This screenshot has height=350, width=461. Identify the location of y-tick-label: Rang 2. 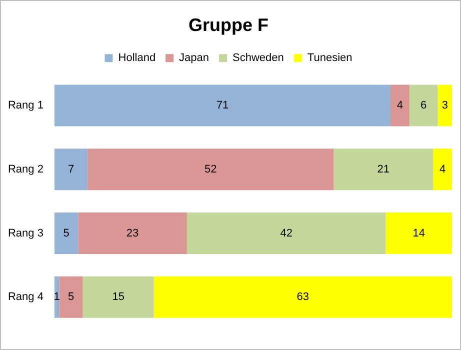
(26, 169).